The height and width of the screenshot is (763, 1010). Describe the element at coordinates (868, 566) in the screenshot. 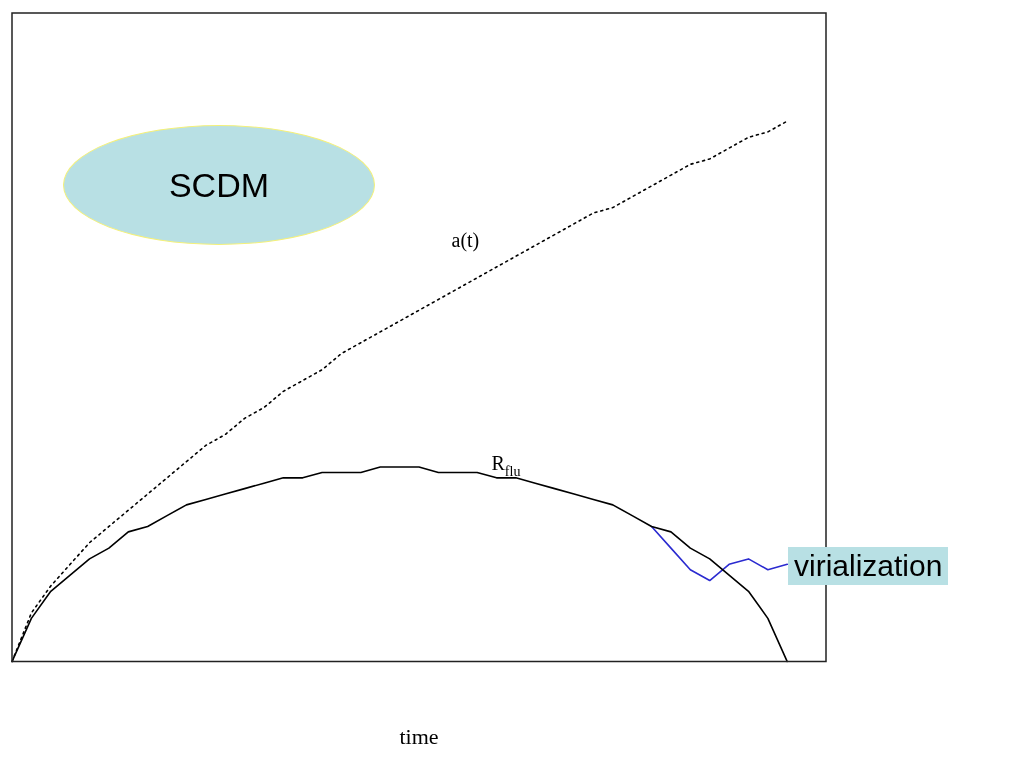

I see `annotation: virialization` at that location.